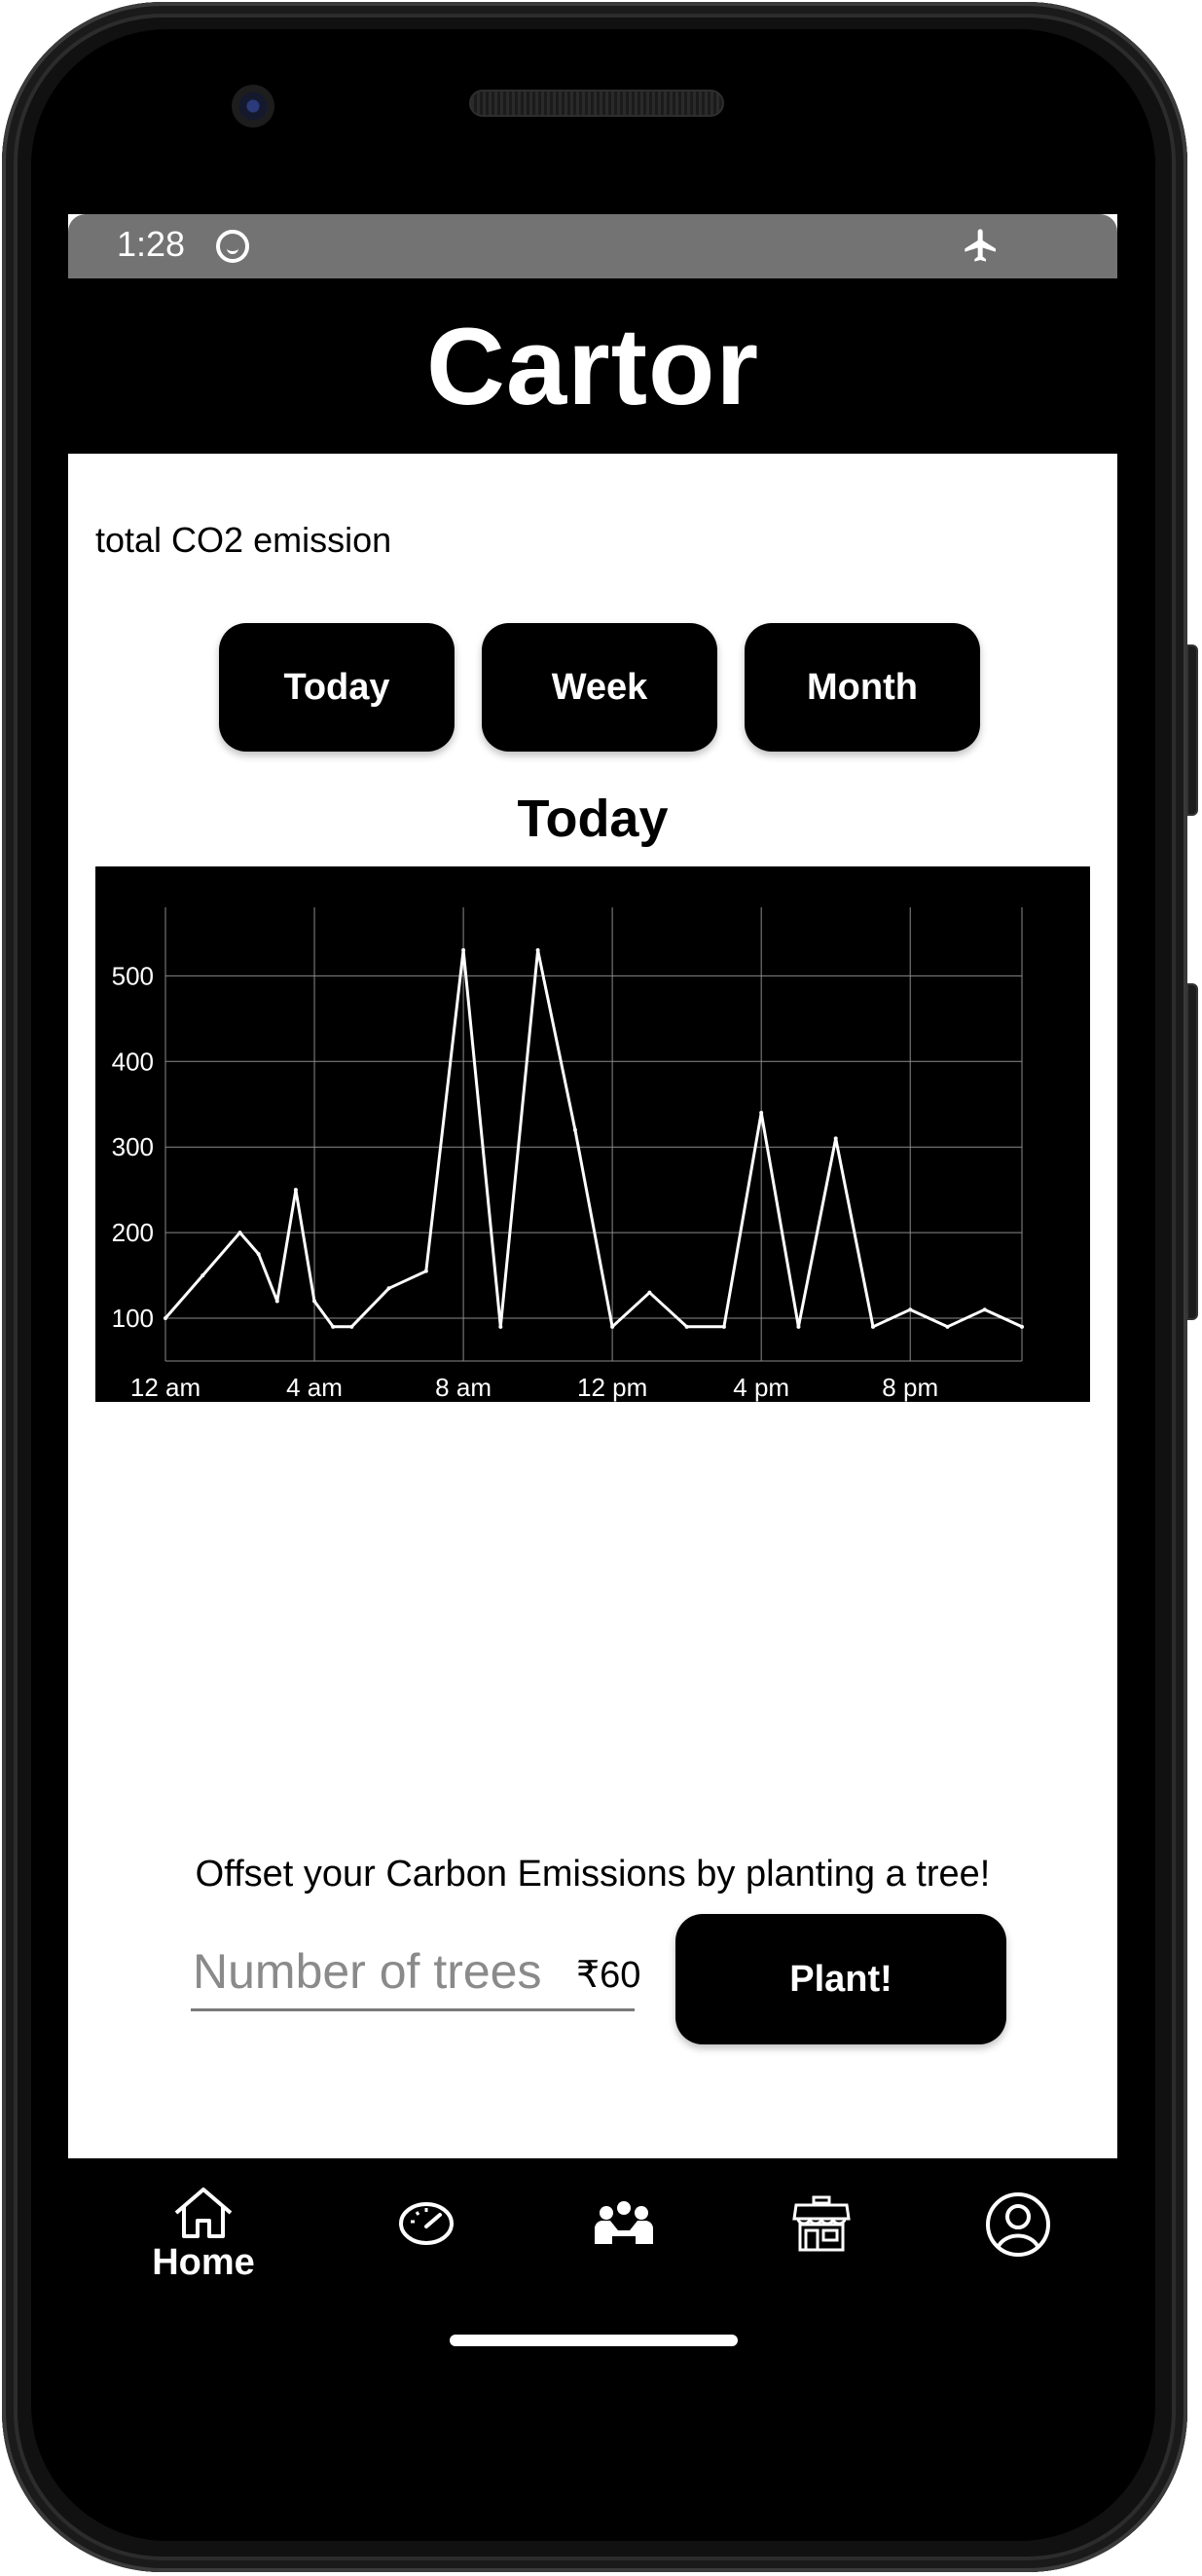  Describe the element at coordinates (821, 2253) in the screenshot. I see `nav-store` at that location.